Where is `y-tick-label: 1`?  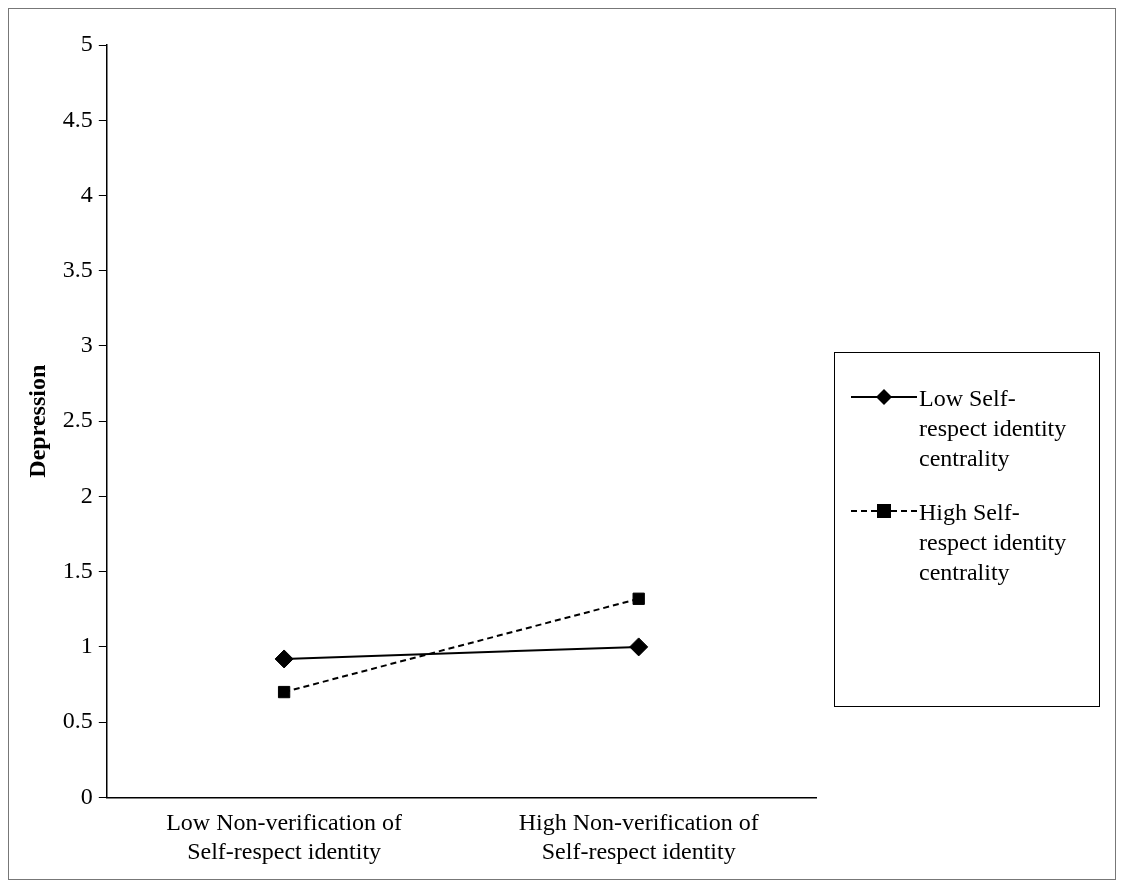 y-tick-label: 1 is located at coordinates (86, 645).